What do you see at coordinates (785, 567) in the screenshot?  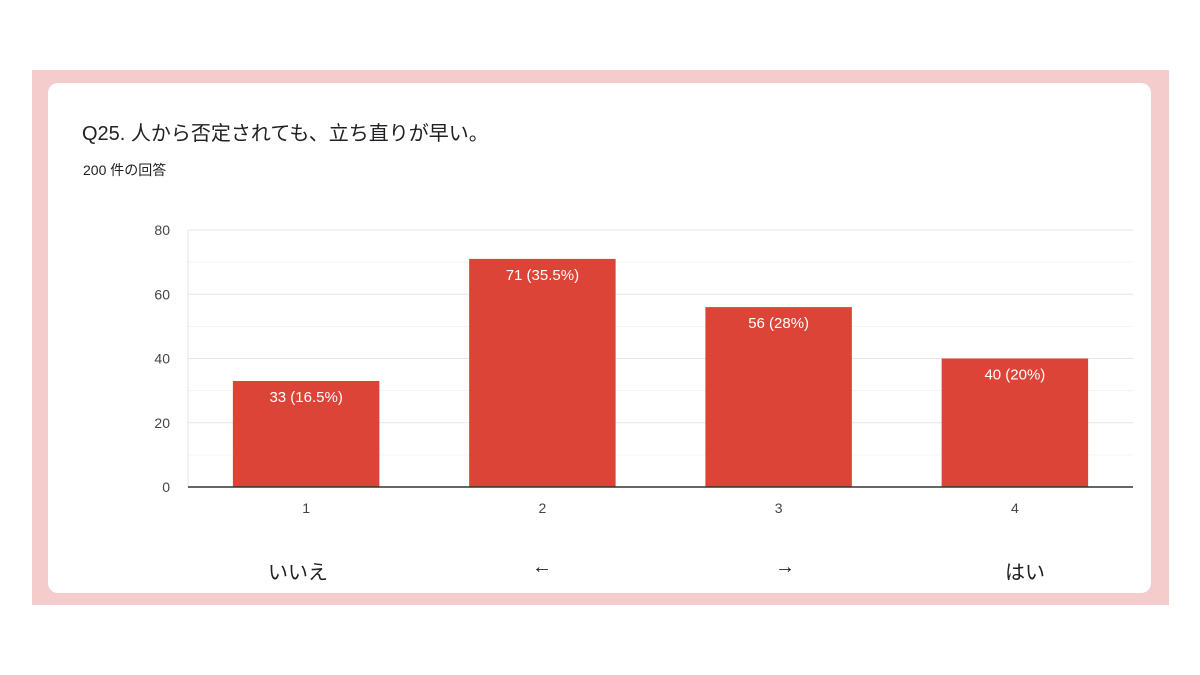 I see `scale-label-right-arrow: →` at bounding box center [785, 567].